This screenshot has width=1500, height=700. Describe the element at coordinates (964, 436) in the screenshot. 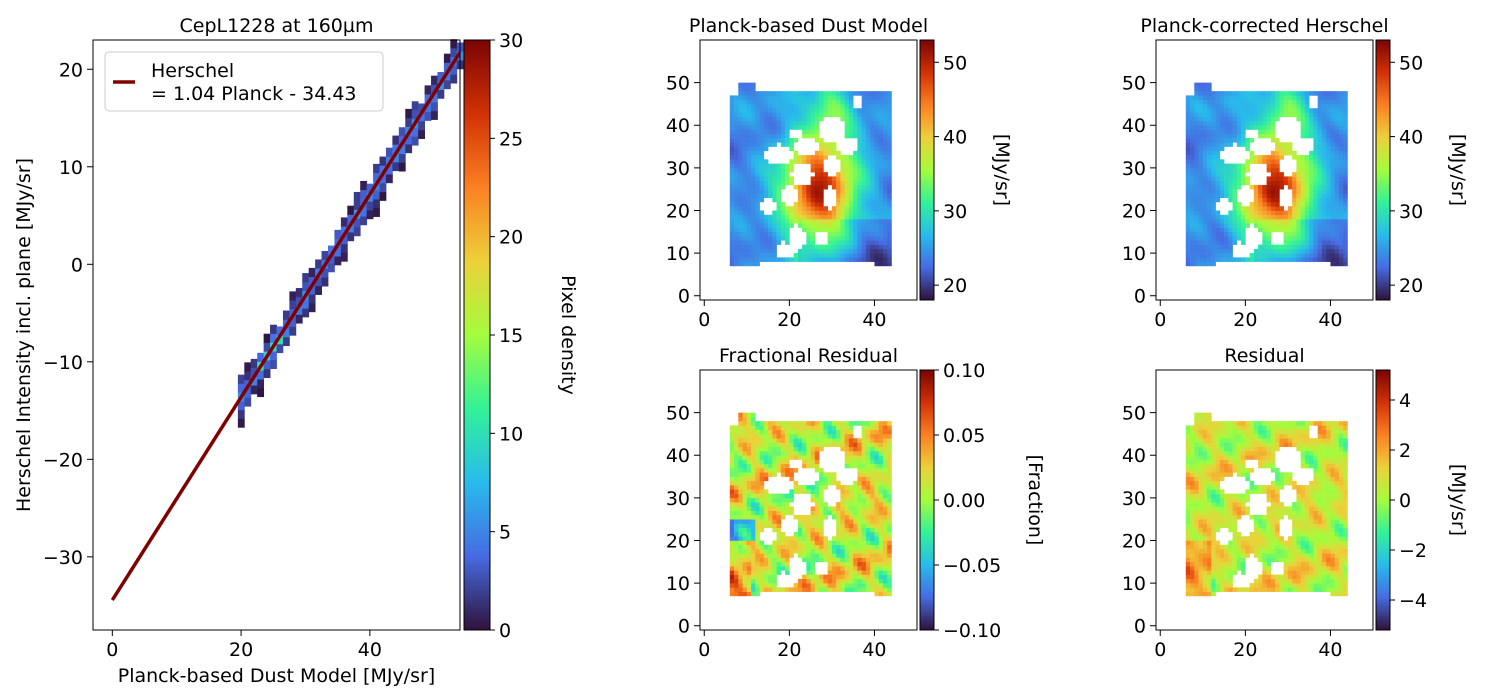

I see `colorbar-tick-label: 0.05` at that location.